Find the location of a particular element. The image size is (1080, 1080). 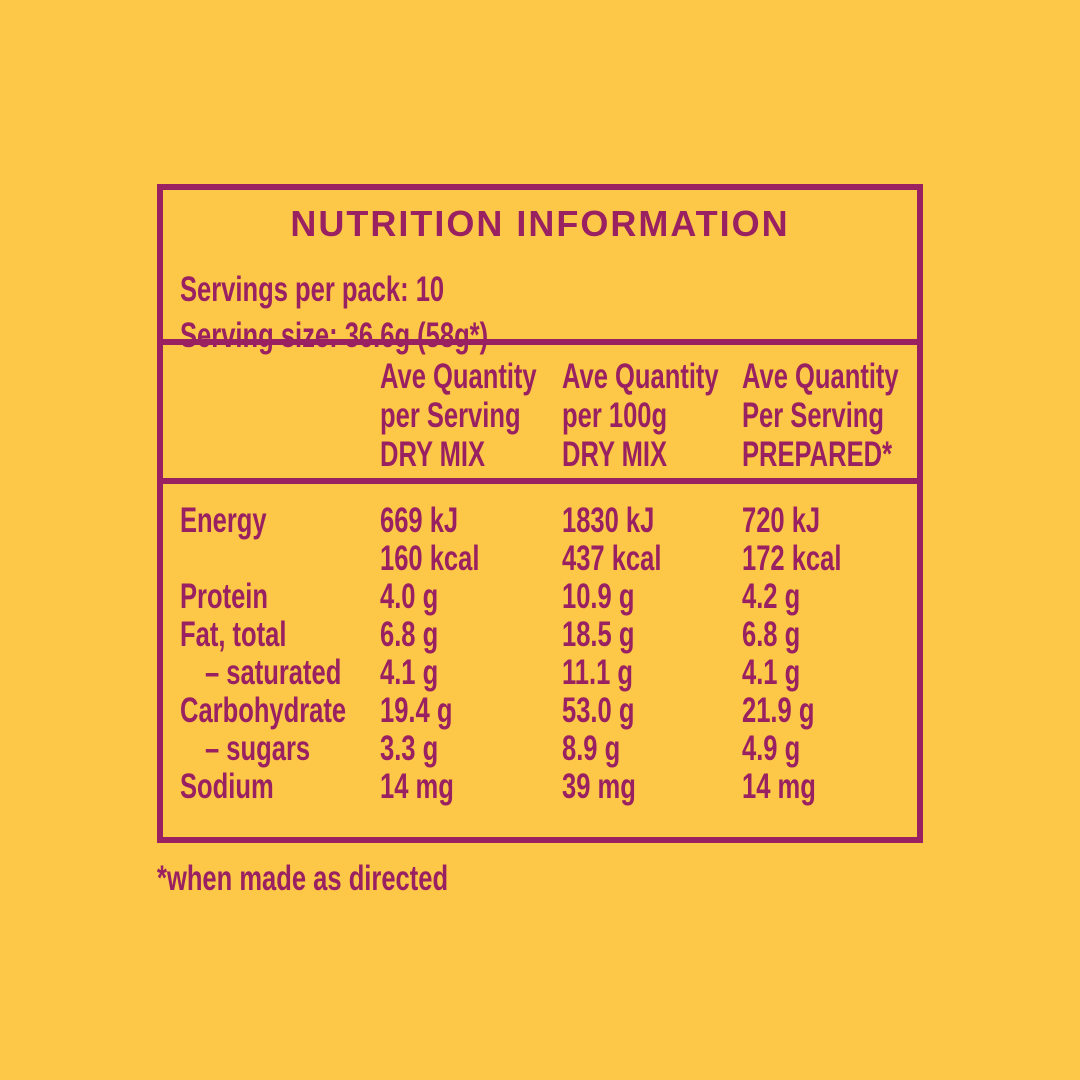

header-line: PREPARED* is located at coordinates (817, 454).